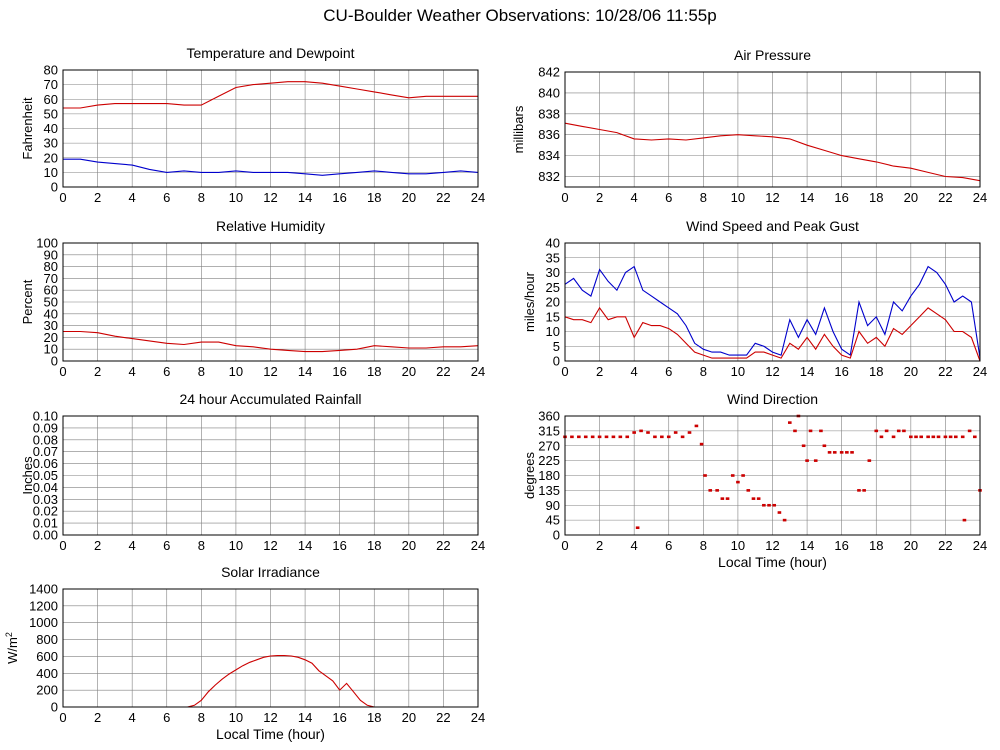  What do you see at coordinates (45, 475) in the screenshot?
I see `y-tick-label: 0.05` at bounding box center [45, 475].